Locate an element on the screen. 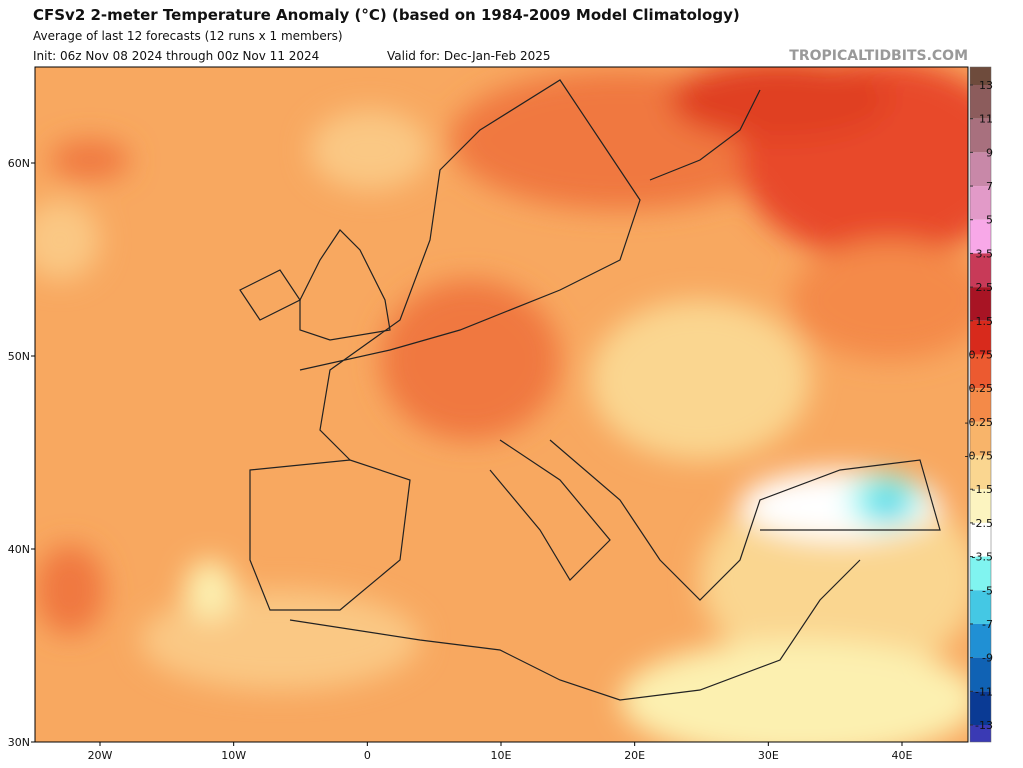 The width and height of the screenshot is (1023, 768). valid-time: Valid for: Dec-Jan-Feb 2025 is located at coordinates (469, 56).